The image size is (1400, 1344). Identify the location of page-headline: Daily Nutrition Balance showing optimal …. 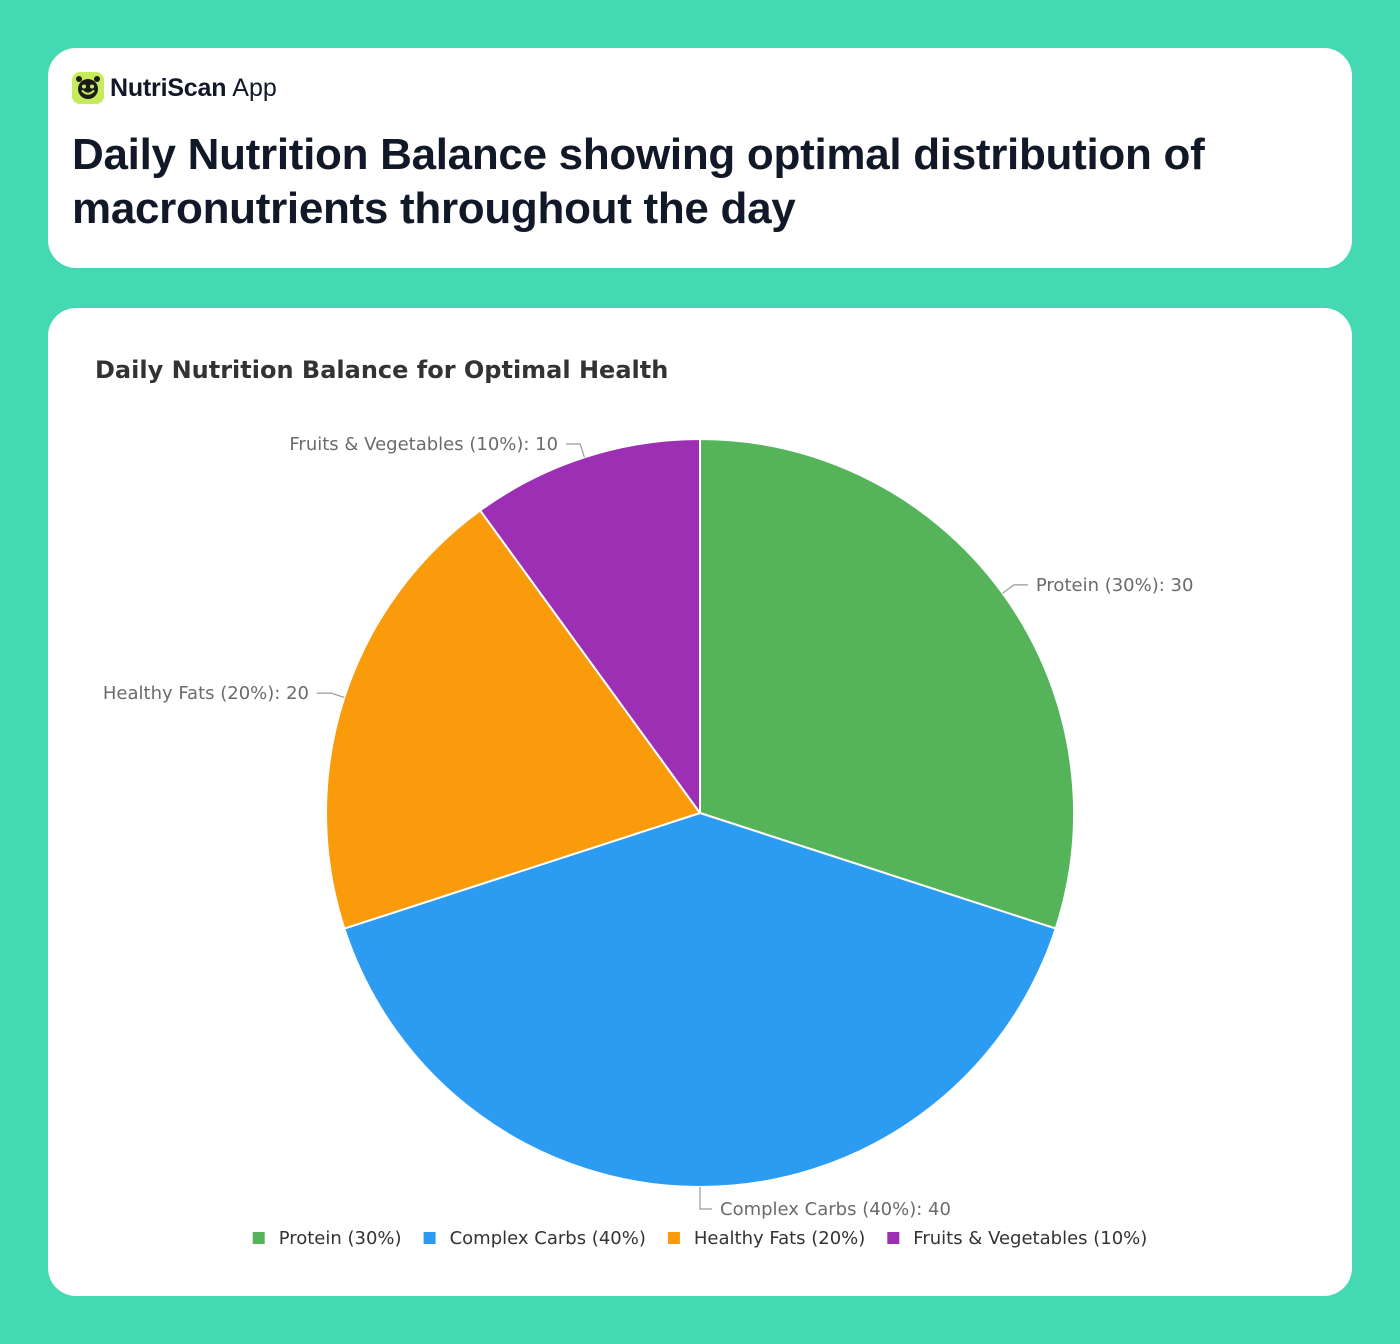
(638, 181).